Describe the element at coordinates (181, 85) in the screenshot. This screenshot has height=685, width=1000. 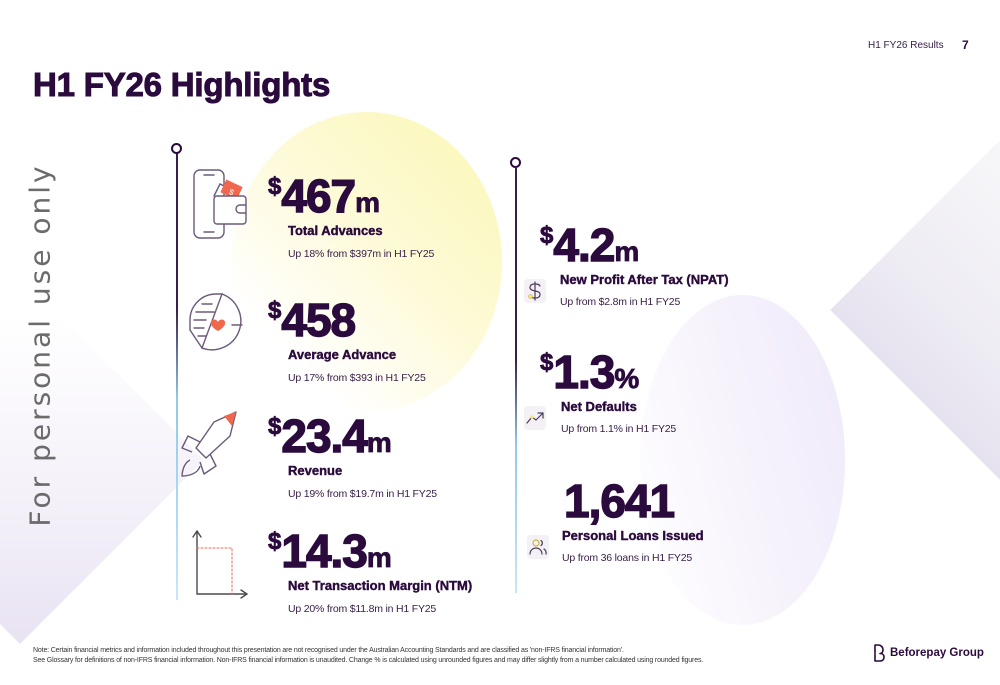
I see `page-title: H1 FY26 Highlights` at that location.